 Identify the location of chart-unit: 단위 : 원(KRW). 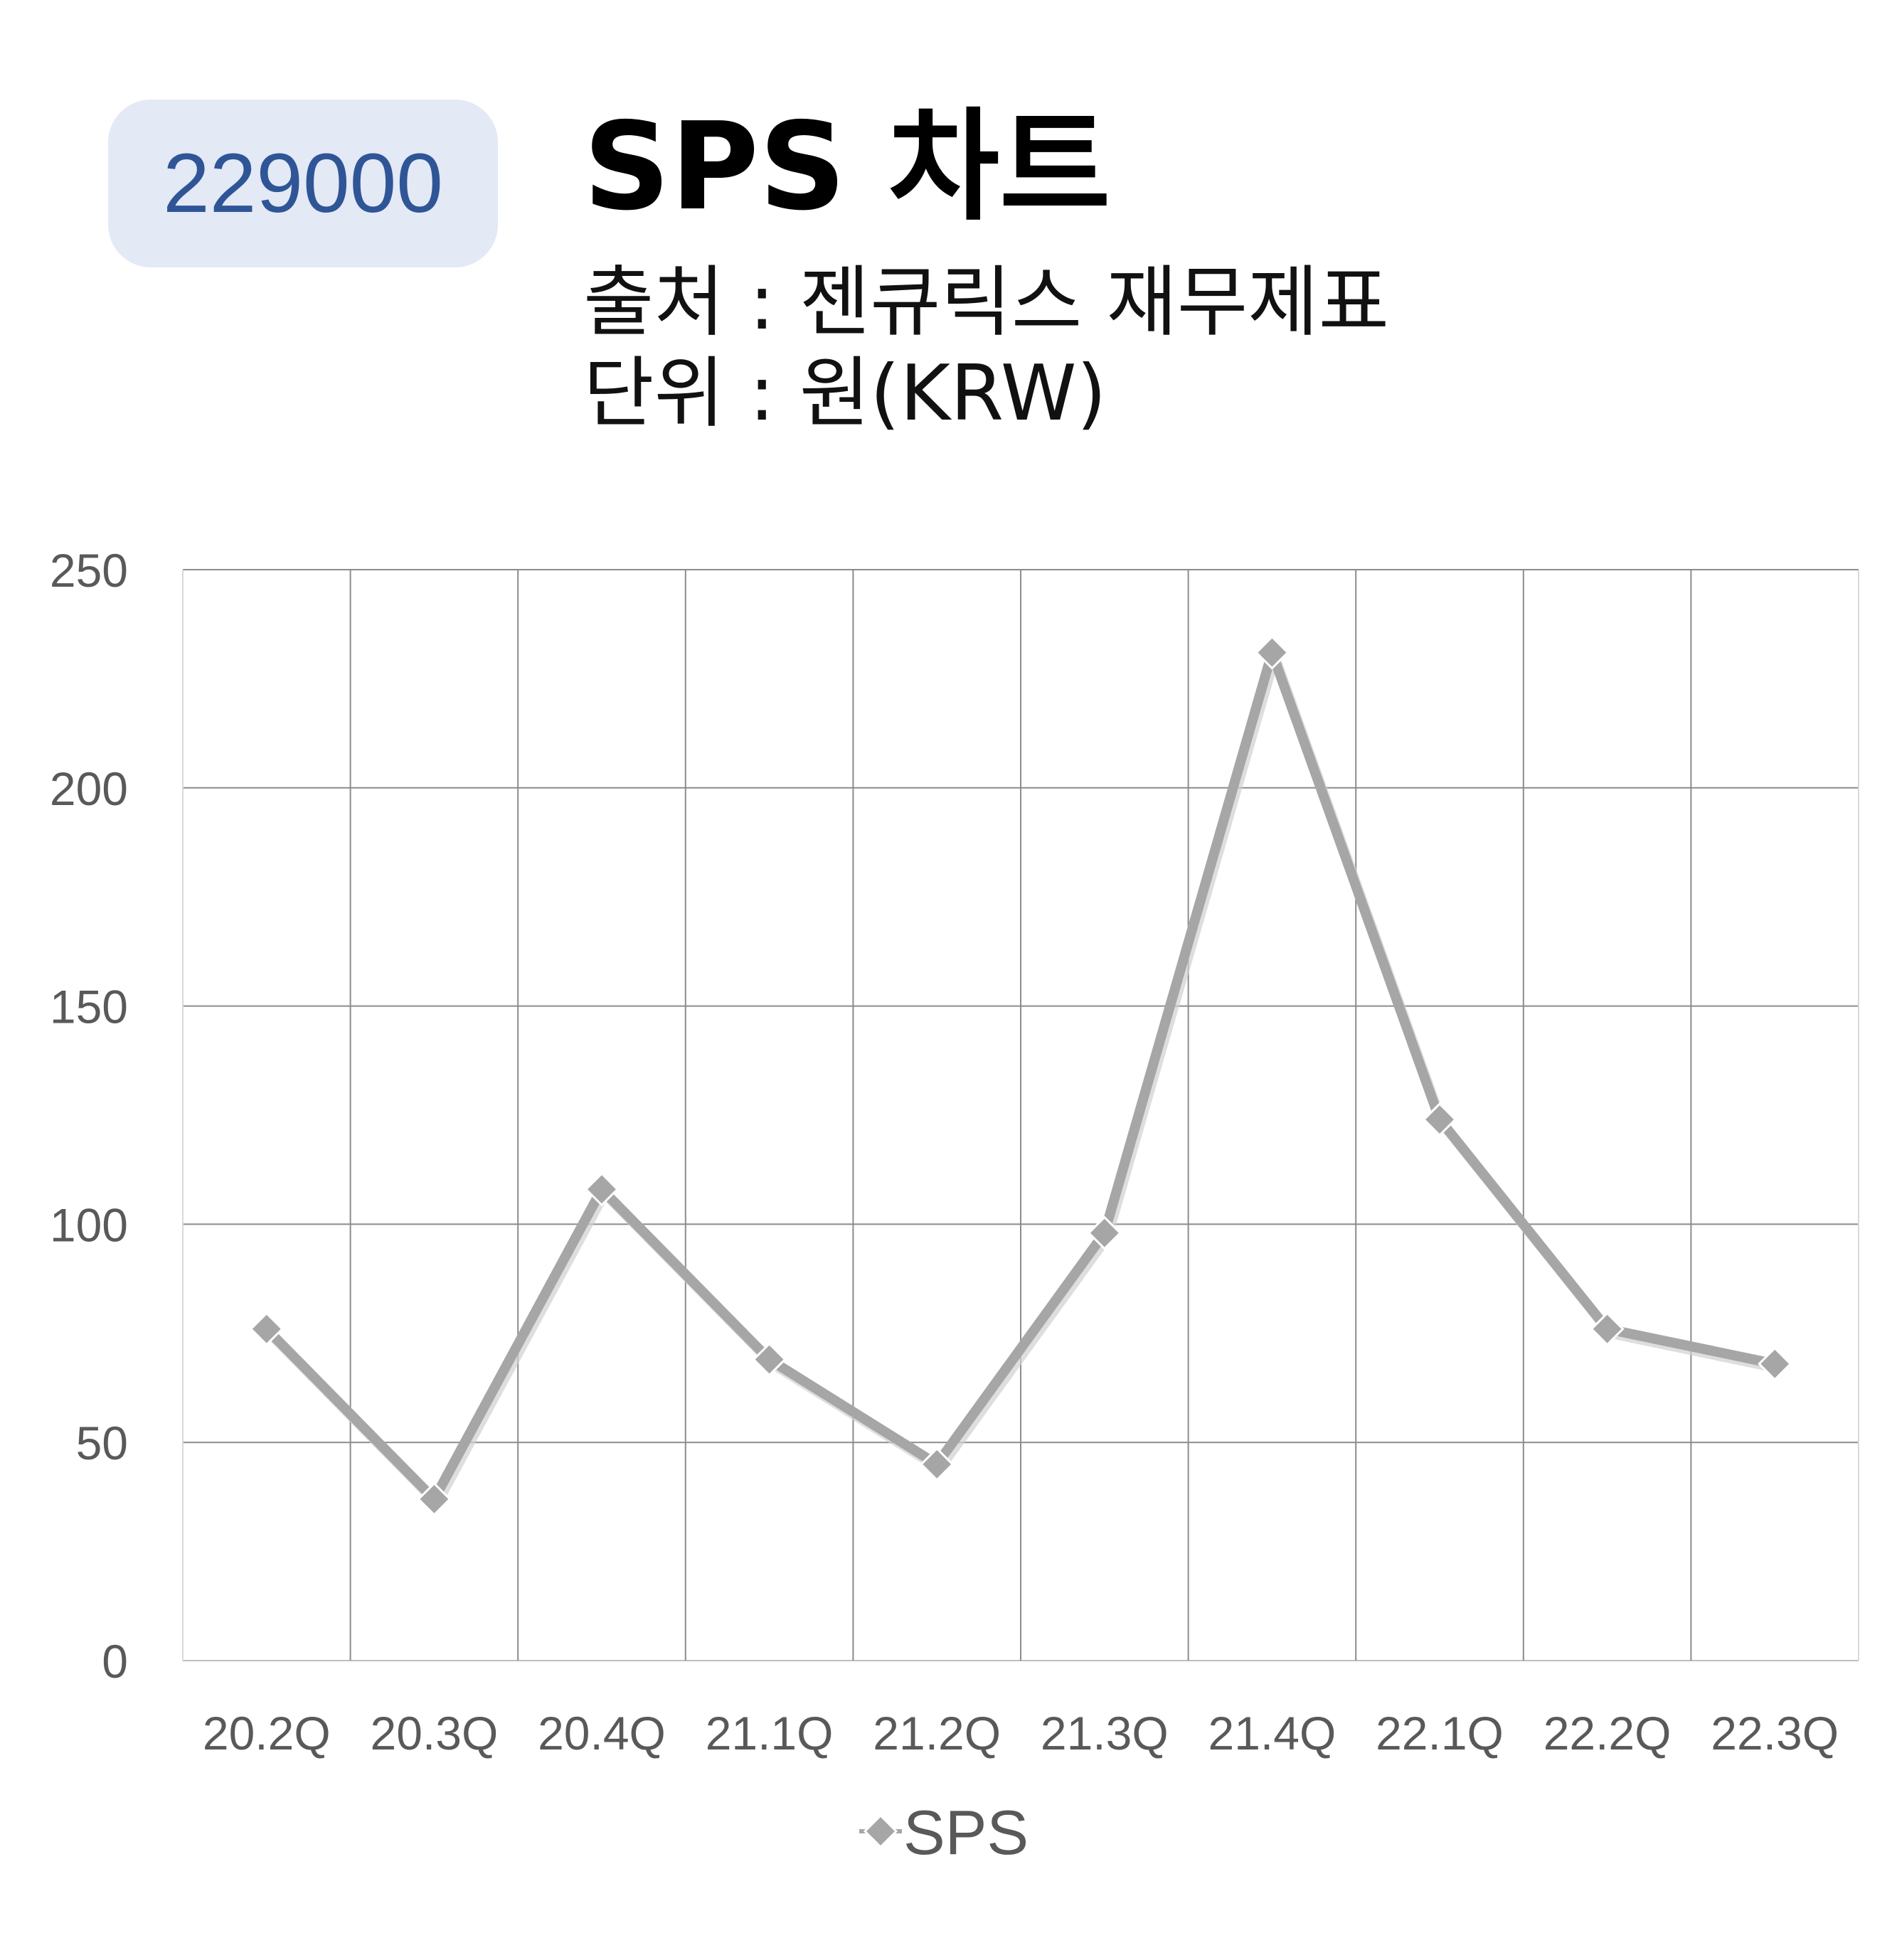
(845, 393).